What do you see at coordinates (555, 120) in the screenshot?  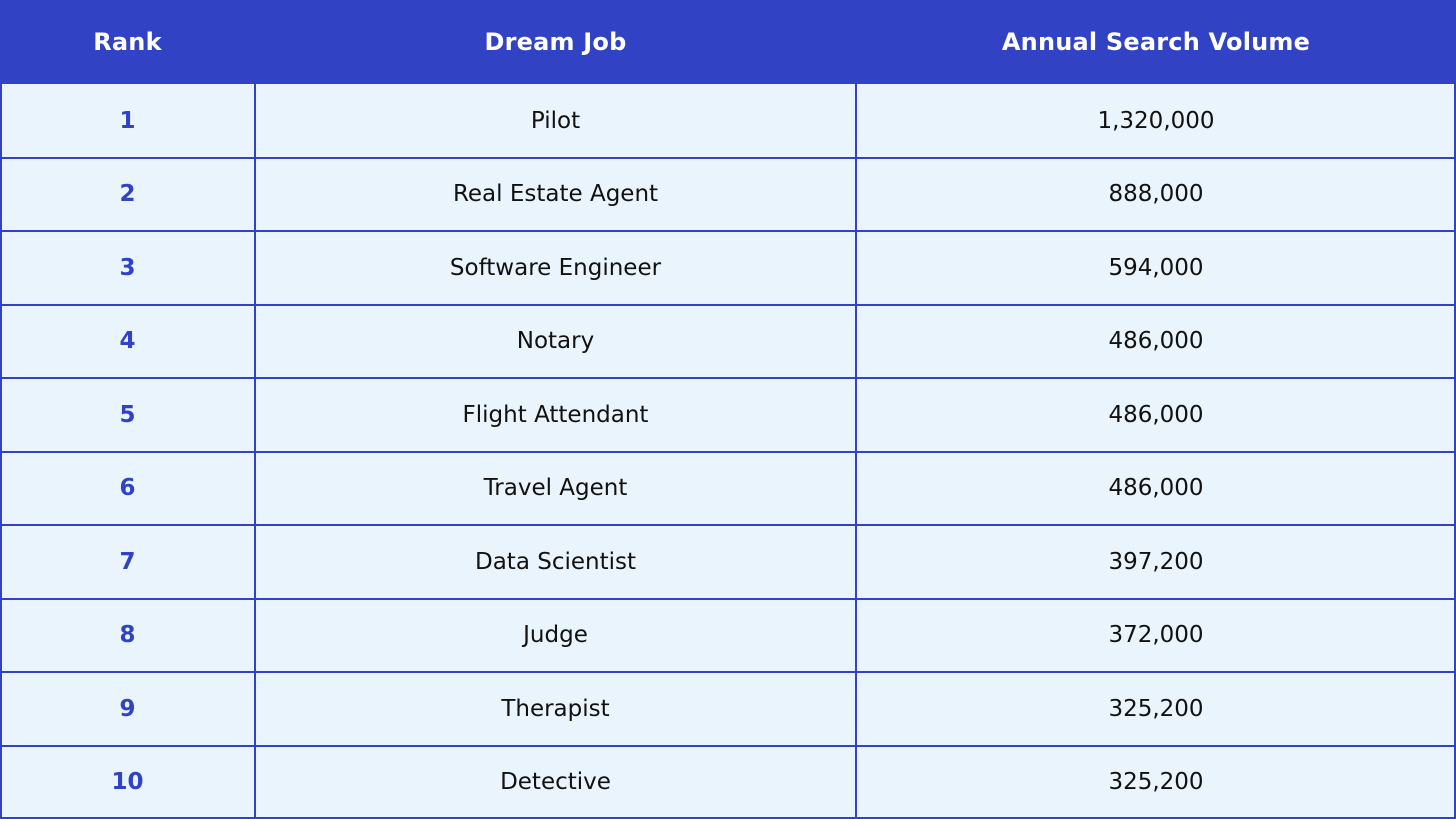 I see `job-cell: Pilot` at bounding box center [555, 120].